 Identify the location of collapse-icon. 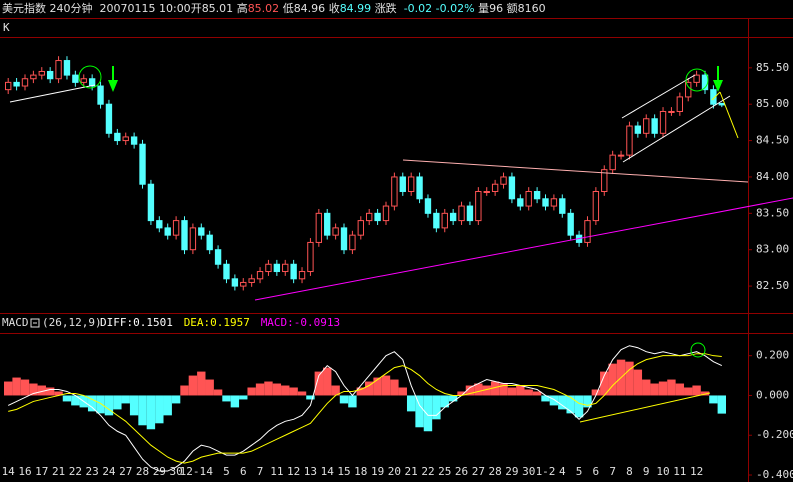
(35, 323).